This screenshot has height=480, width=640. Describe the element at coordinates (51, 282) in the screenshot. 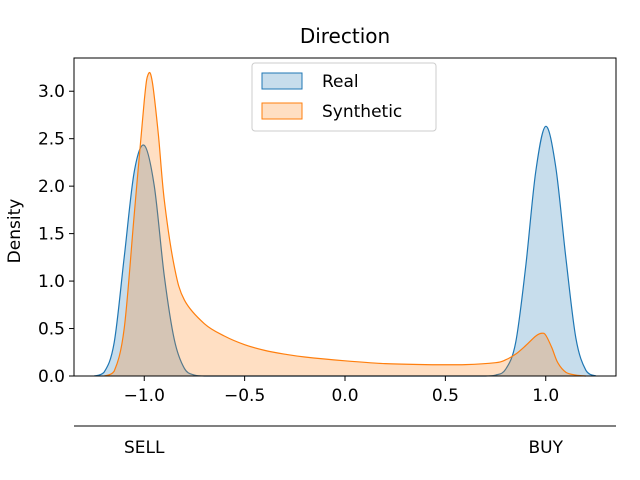

I see `y-tick-label: 1.0` at that location.